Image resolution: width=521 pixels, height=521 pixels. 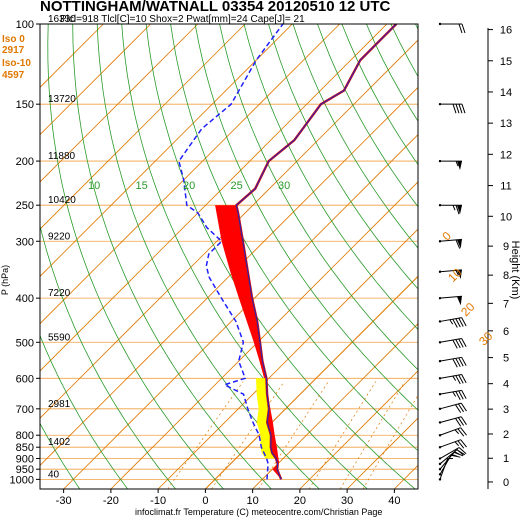 I want to click on pressure-tick-label: 600, so click(x=25, y=379).